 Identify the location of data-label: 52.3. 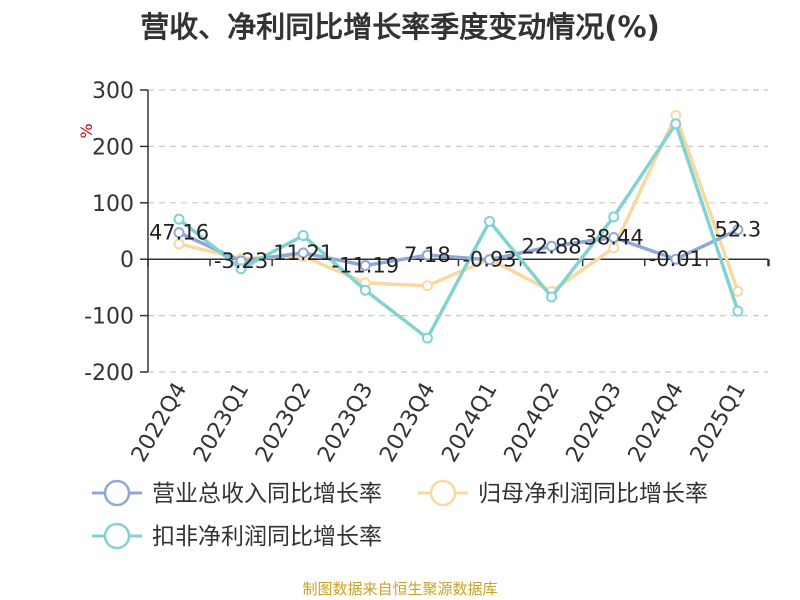
(738, 230).